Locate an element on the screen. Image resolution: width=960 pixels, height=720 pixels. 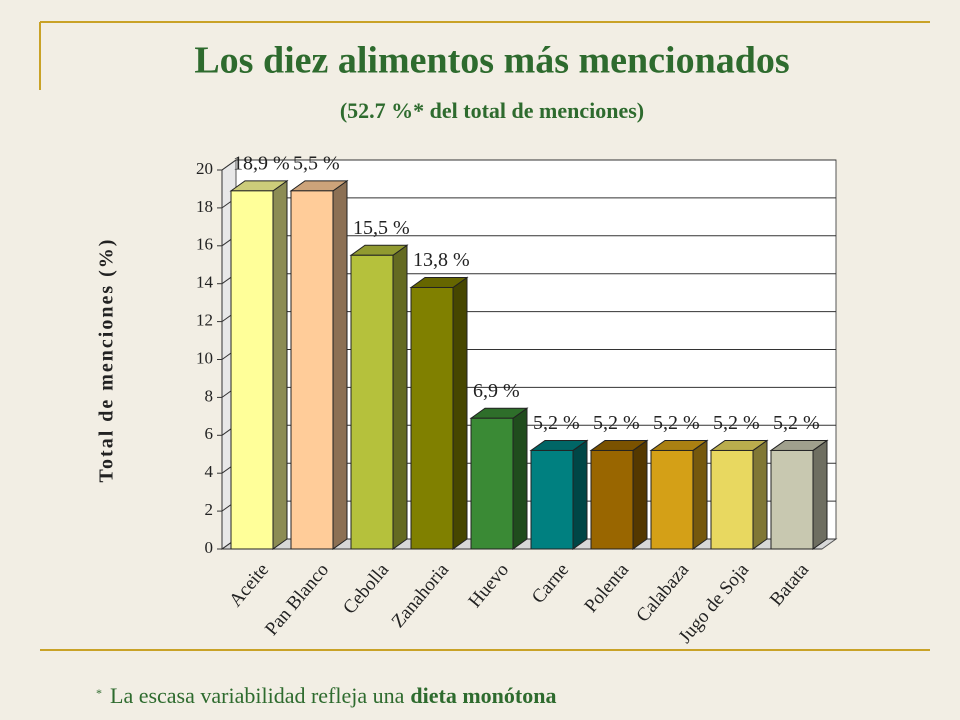
x-tick-label: Aceite is located at coordinates (249, 585).